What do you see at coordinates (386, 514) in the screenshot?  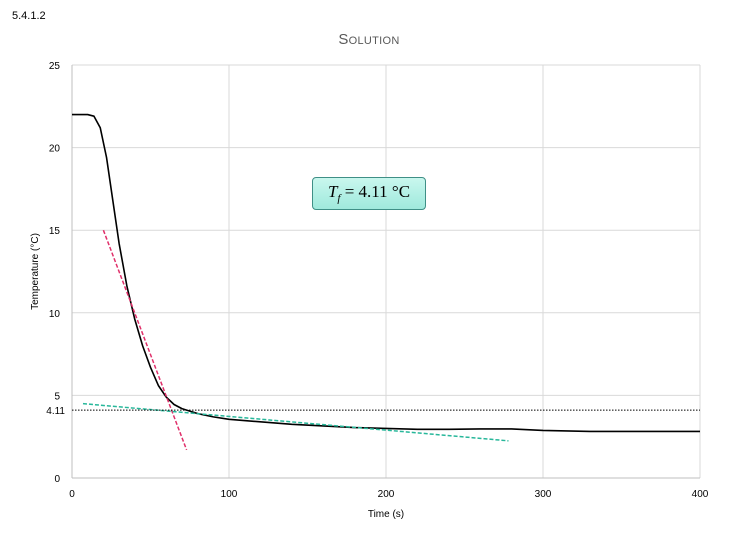 I see `x-axis-label: Time (s)` at bounding box center [386, 514].